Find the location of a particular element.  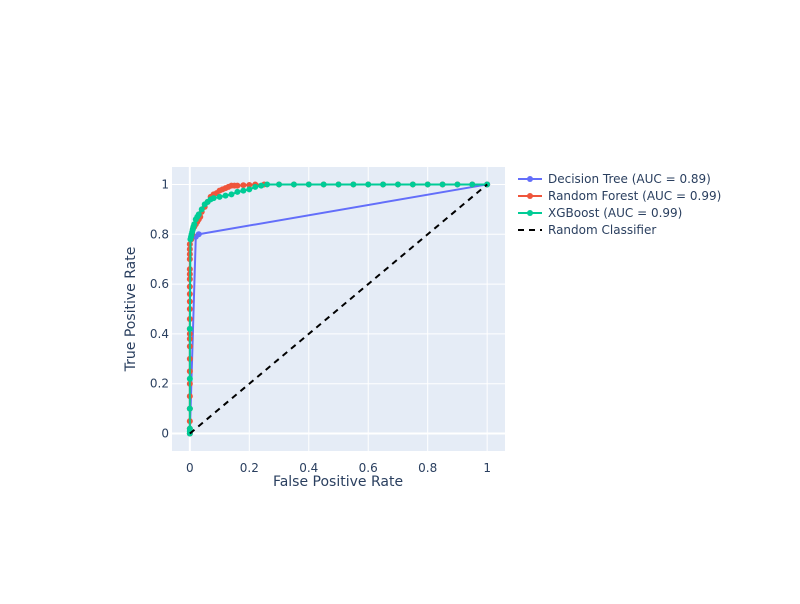

legend-label: XGBoost (AUC = 0.99) is located at coordinates (615, 213).